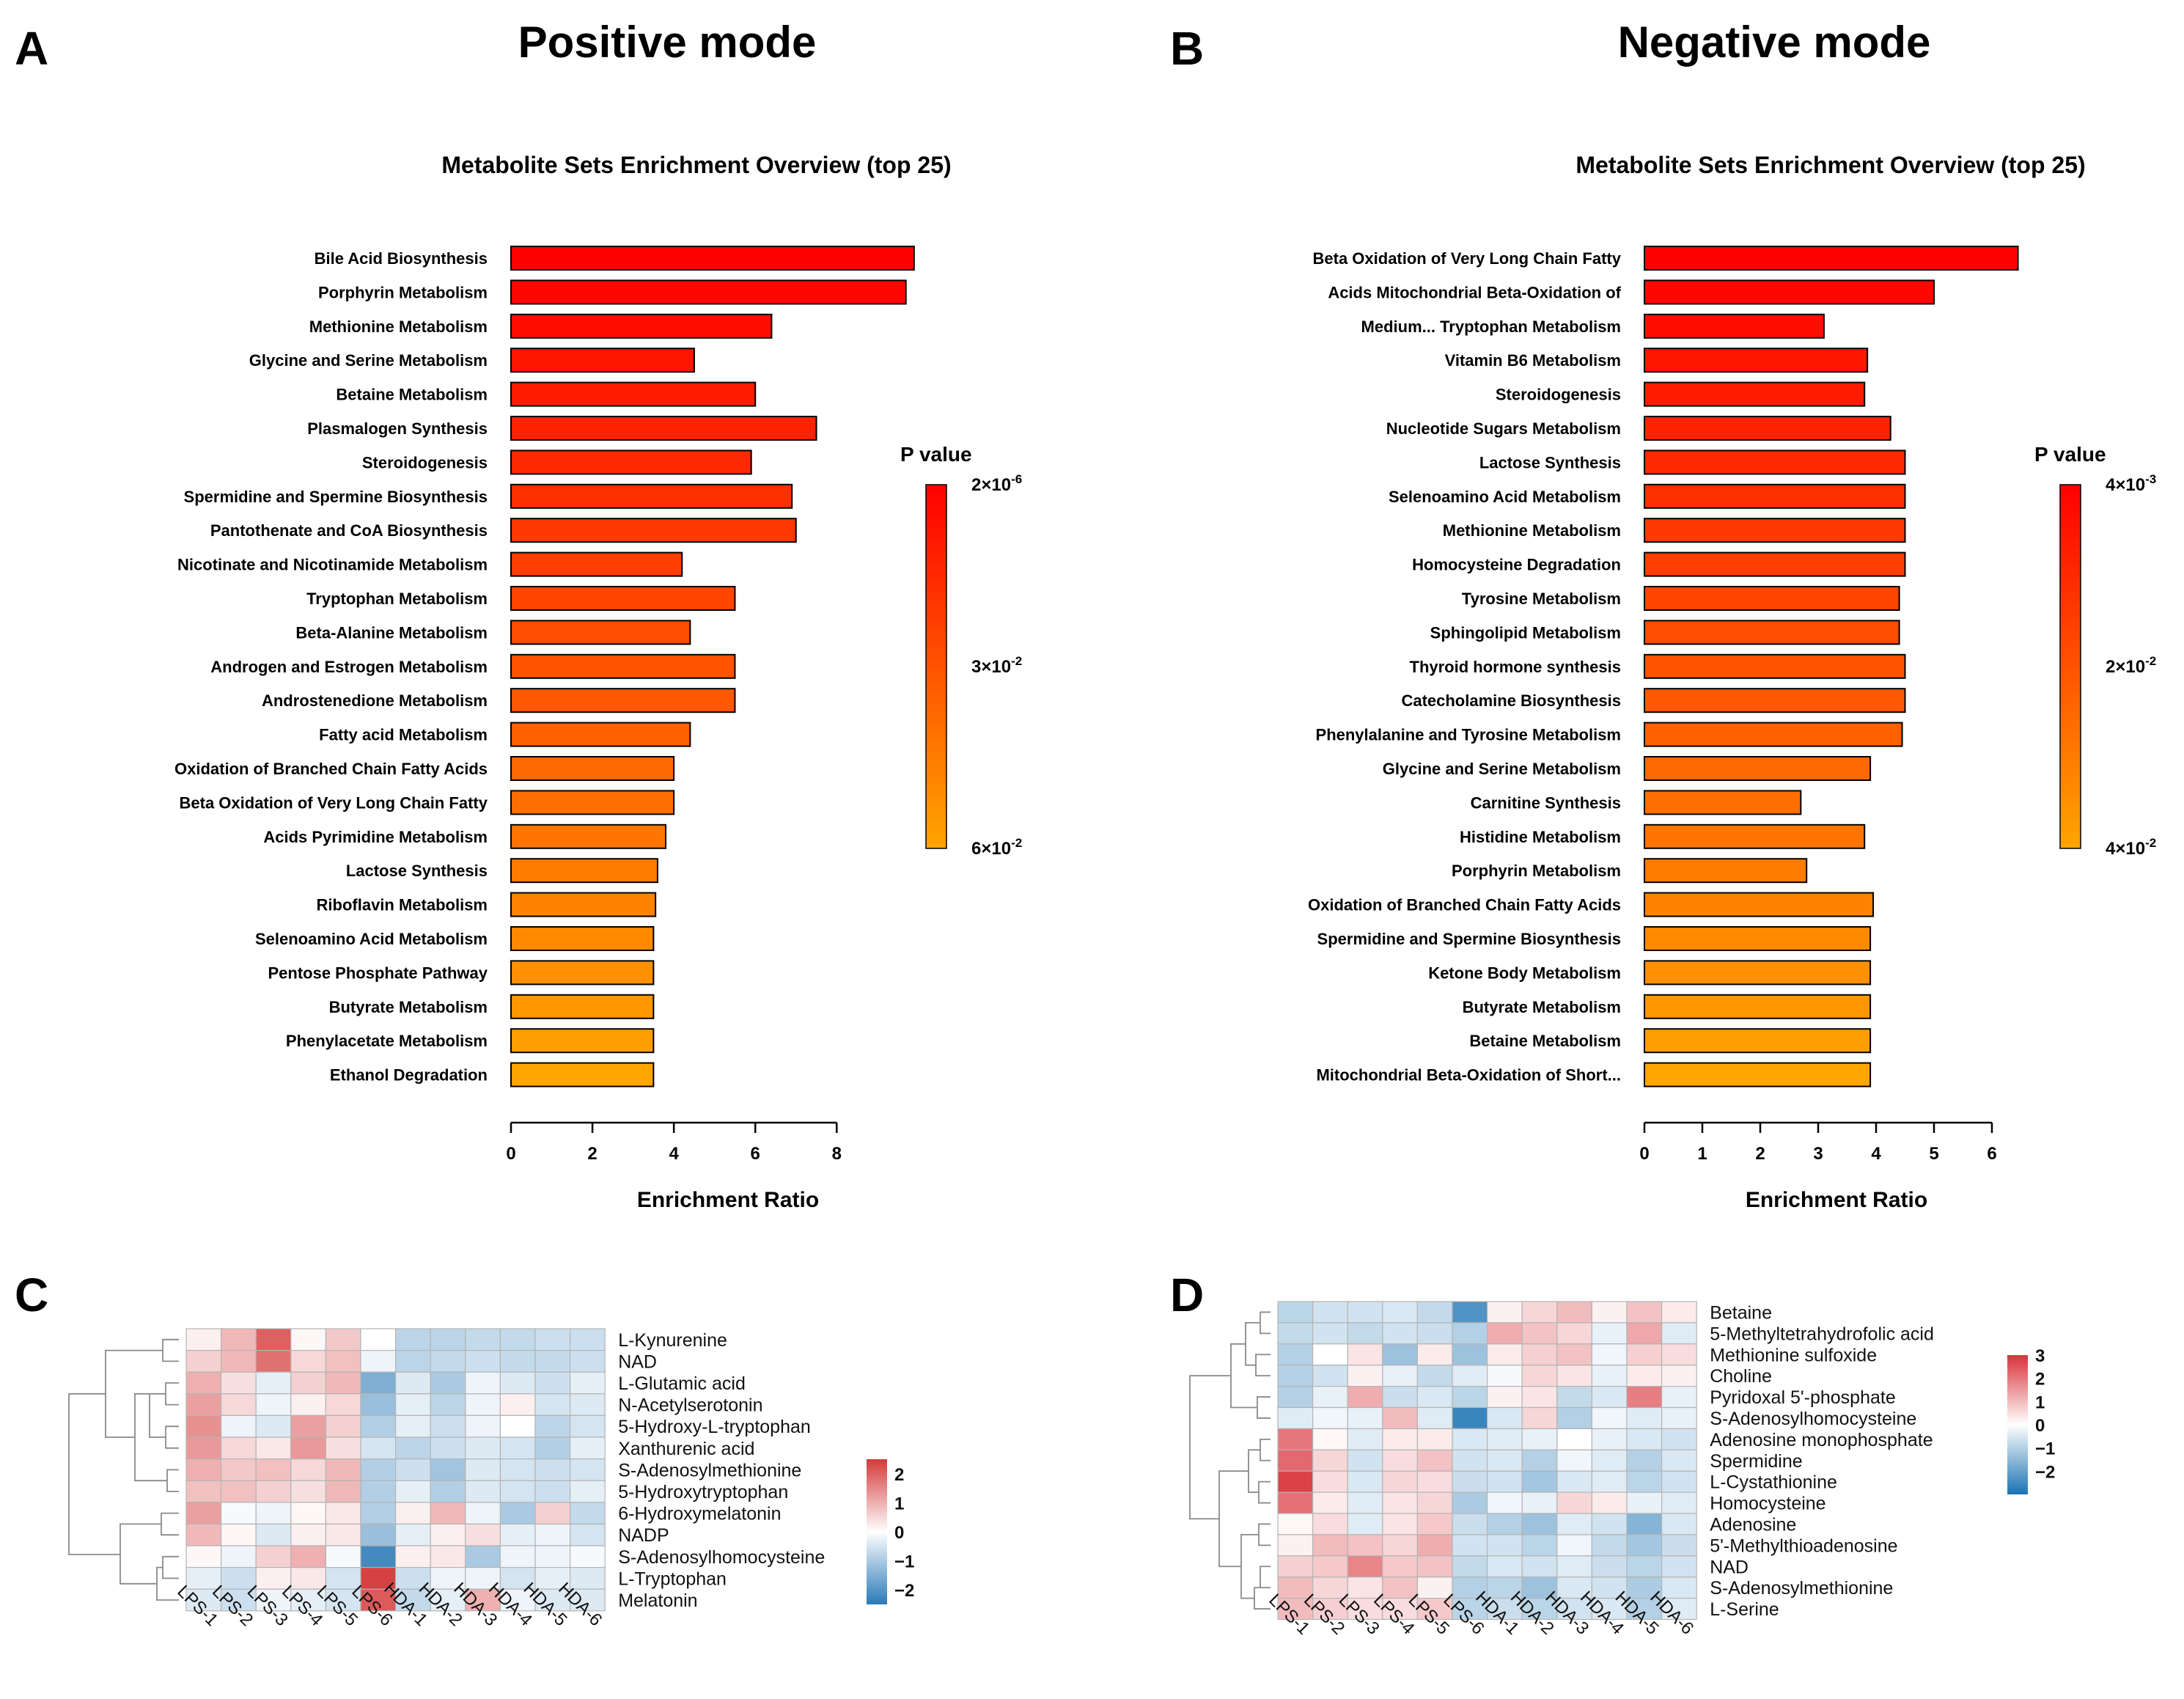 The image size is (2184, 1699). What do you see at coordinates (1831, 258) in the screenshot?
I see `bar-beta-oxidation-of-very-long-chain-fatty` at bounding box center [1831, 258].